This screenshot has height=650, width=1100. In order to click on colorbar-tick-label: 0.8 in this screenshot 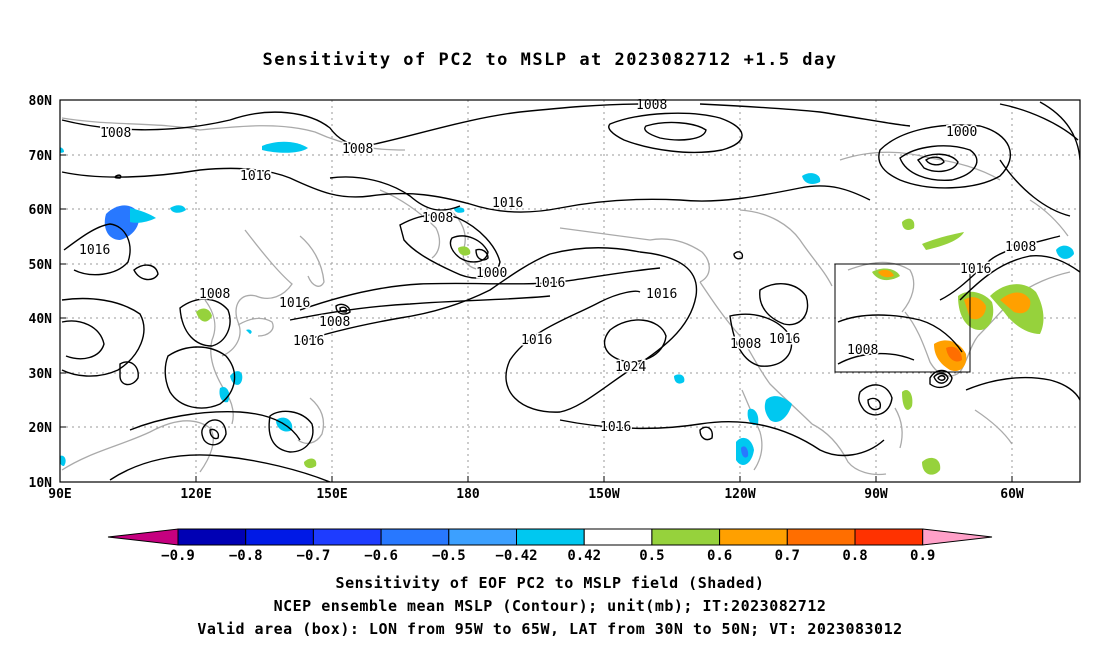, I will do `click(854, 556)`.